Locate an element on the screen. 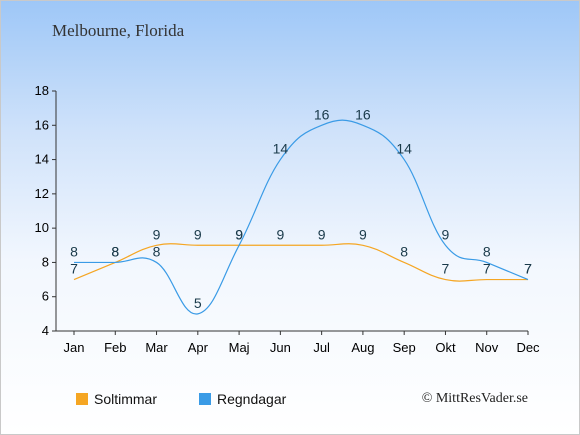 Image resolution: width=580 pixels, height=435 pixels. y-tick-label: 10 is located at coordinates (42, 227).